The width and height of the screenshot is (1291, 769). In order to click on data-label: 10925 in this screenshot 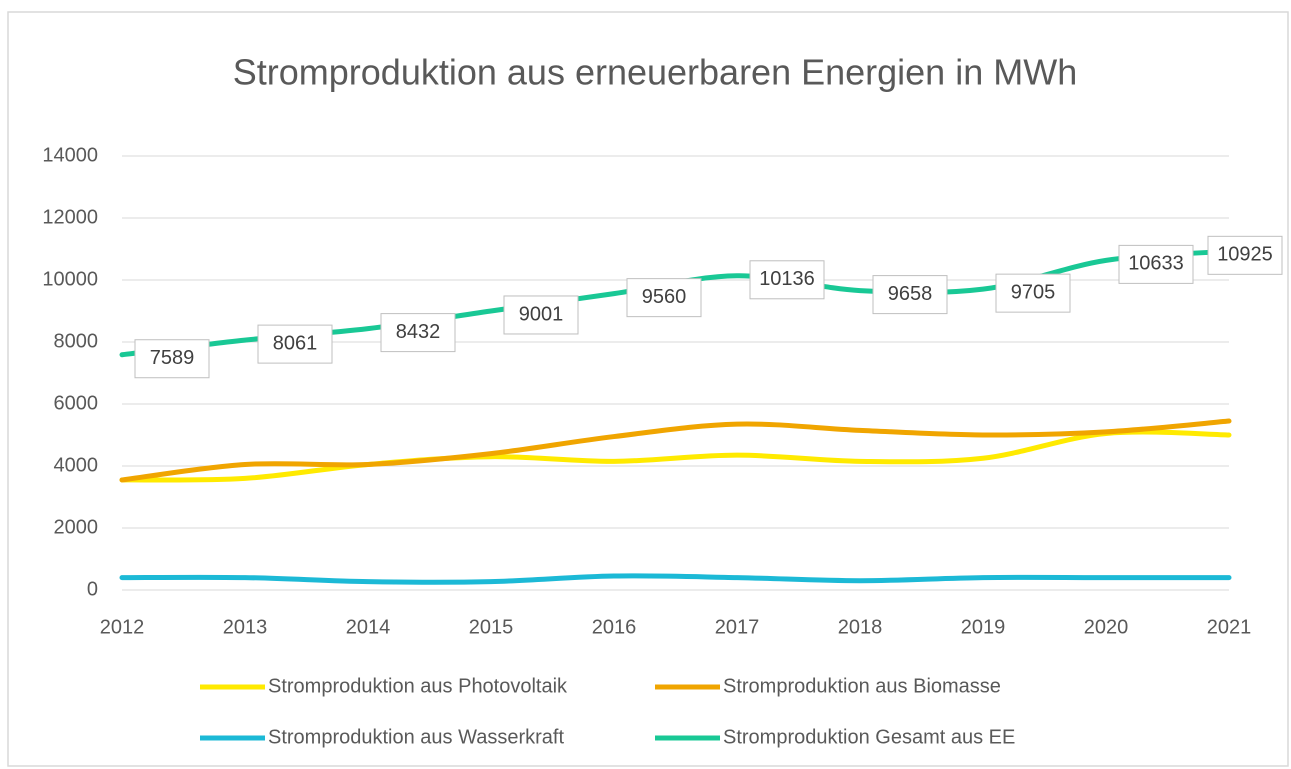, I will do `click(1245, 255)`.